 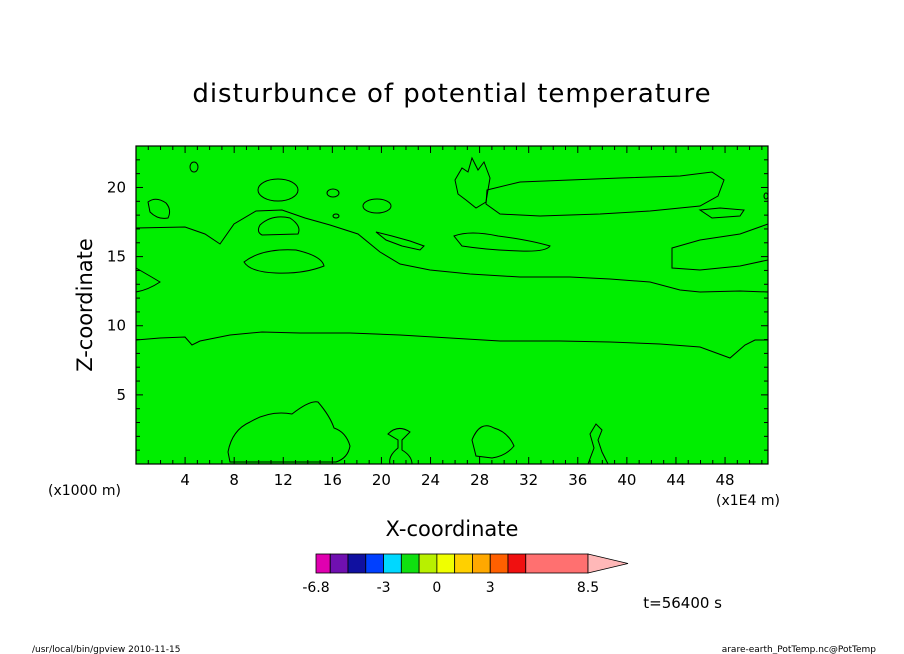 What do you see at coordinates (148, 280) in the screenshot?
I see `yellow-upper-left-patch` at bounding box center [148, 280].